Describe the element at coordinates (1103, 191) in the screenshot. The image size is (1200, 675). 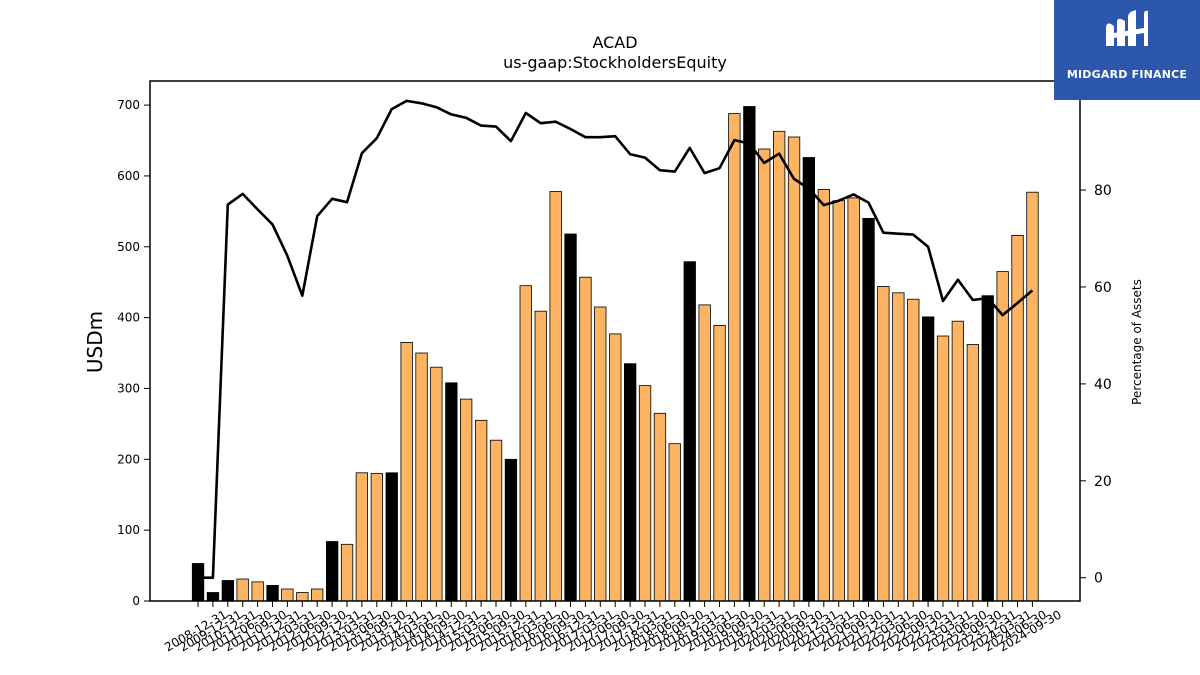
I see `y2-tick-label-80: 80` at that location.